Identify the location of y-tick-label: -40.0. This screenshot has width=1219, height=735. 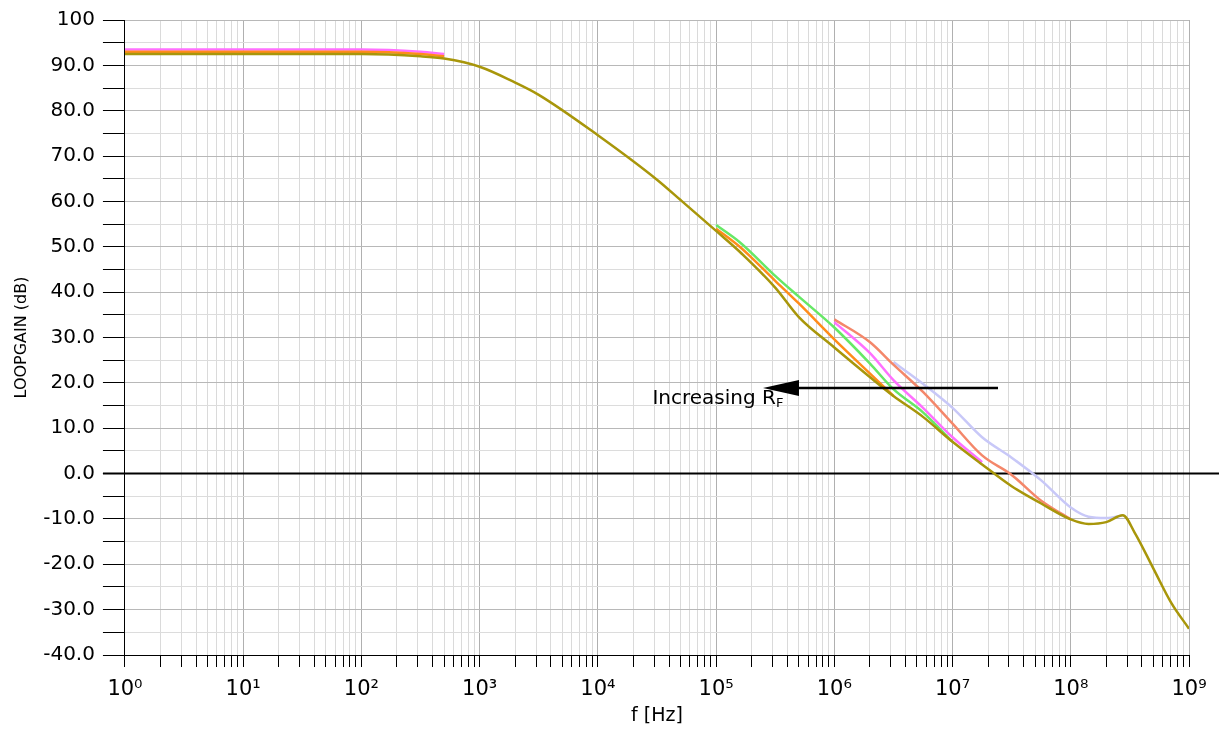
(69, 653).